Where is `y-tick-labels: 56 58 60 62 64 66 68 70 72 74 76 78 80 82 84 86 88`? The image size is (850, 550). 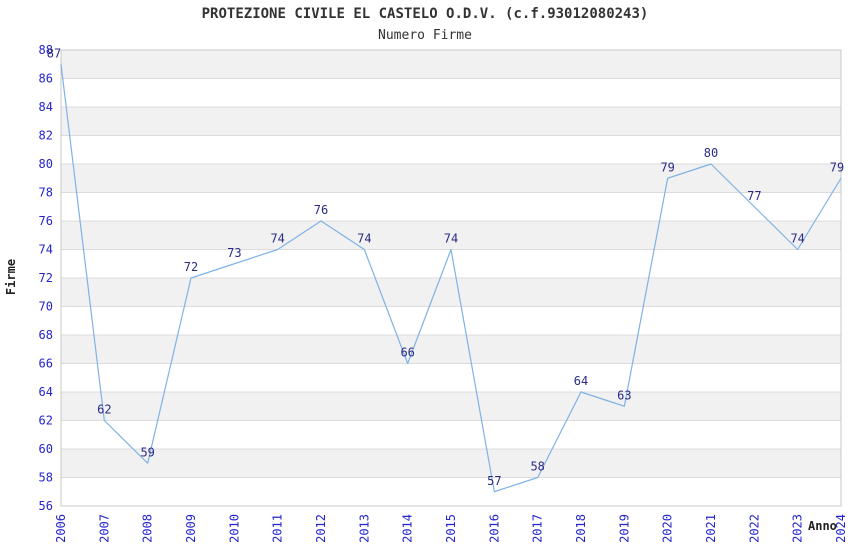
y-tick-labels: 56 58 60 62 64 66 68 70 72 74 76 78 80 82 84 86 88 is located at coordinates (46, 278).